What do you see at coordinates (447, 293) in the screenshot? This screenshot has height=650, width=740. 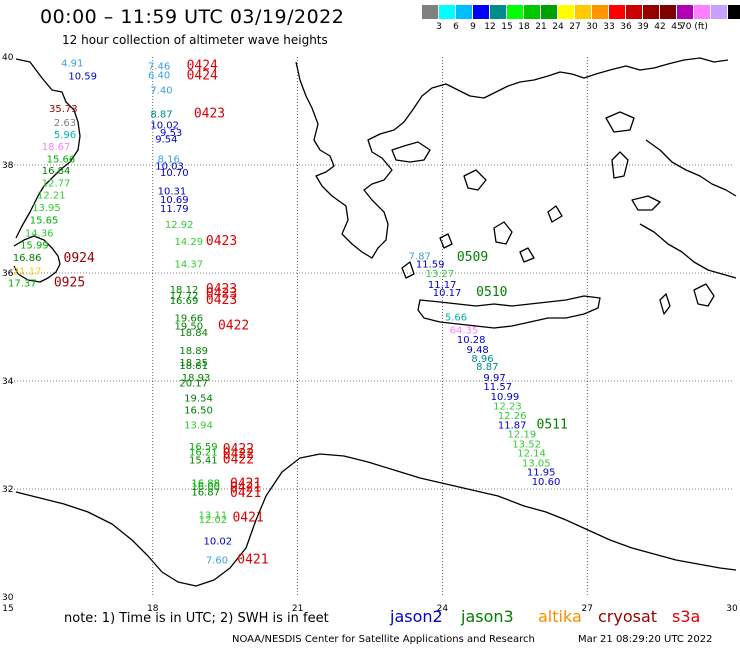 I see `wave-height-value: 10.17` at bounding box center [447, 293].